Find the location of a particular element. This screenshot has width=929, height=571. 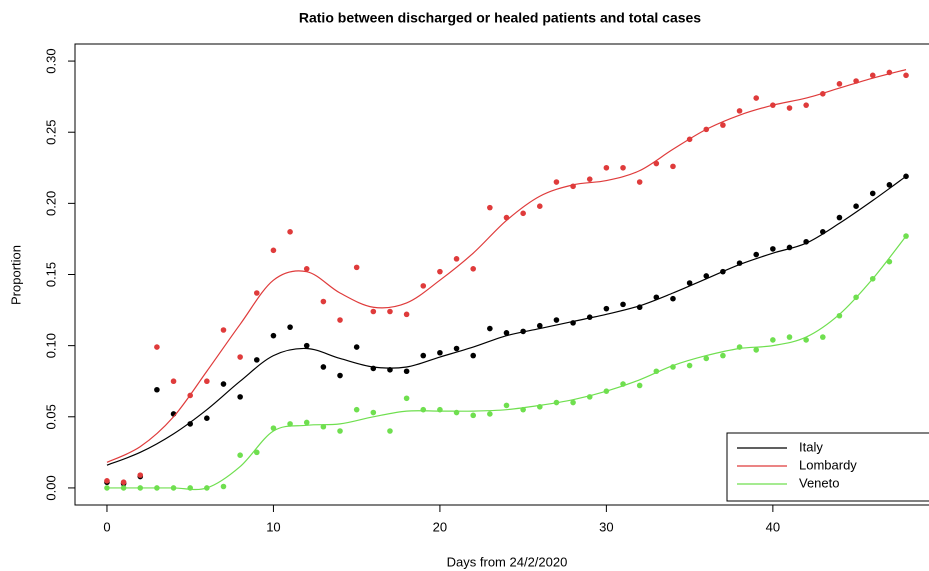

y-tick-label: 0.00 is located at coordinates (50, 487).